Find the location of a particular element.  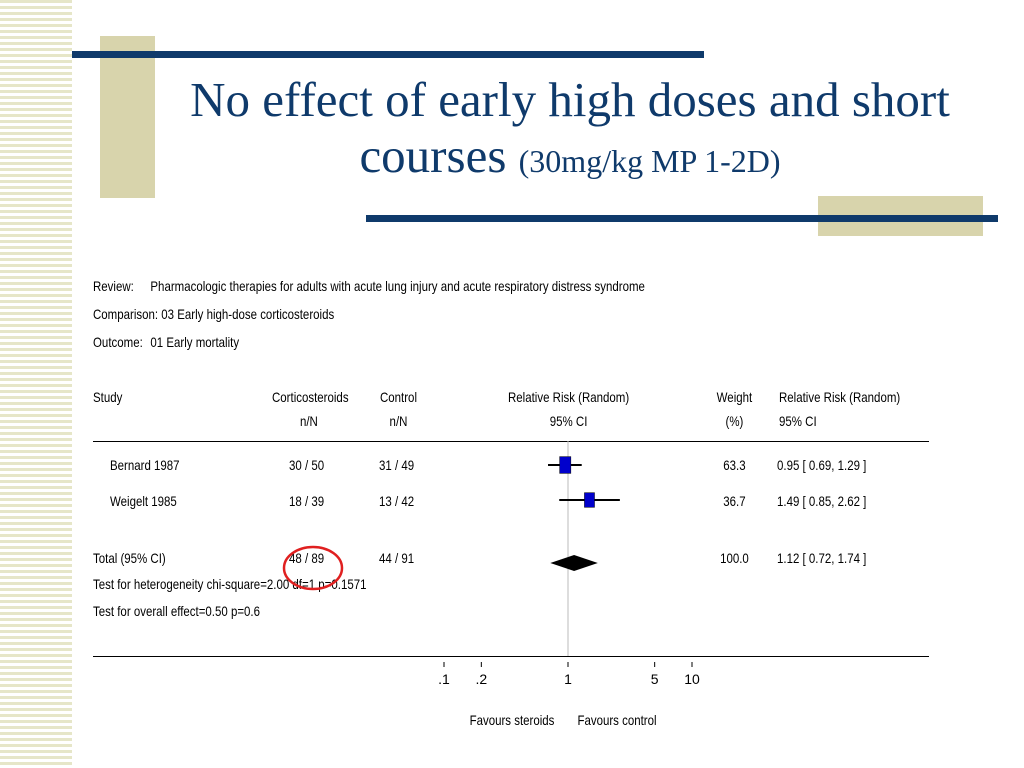

meta-comparison-value: 03 Early high-dose corticosteroids is located at coordinates (248, 314).